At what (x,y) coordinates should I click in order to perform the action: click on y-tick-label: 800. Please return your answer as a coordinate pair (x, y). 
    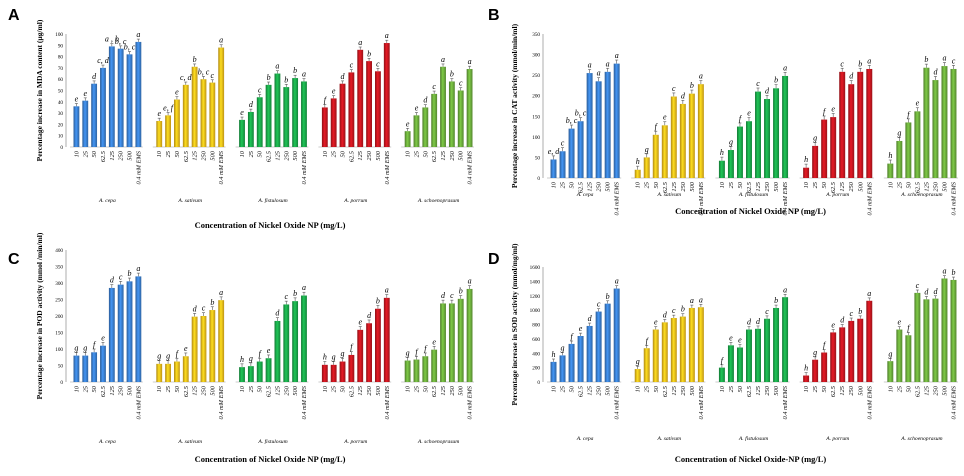
    Looking at the image, I should click on (536, 326).